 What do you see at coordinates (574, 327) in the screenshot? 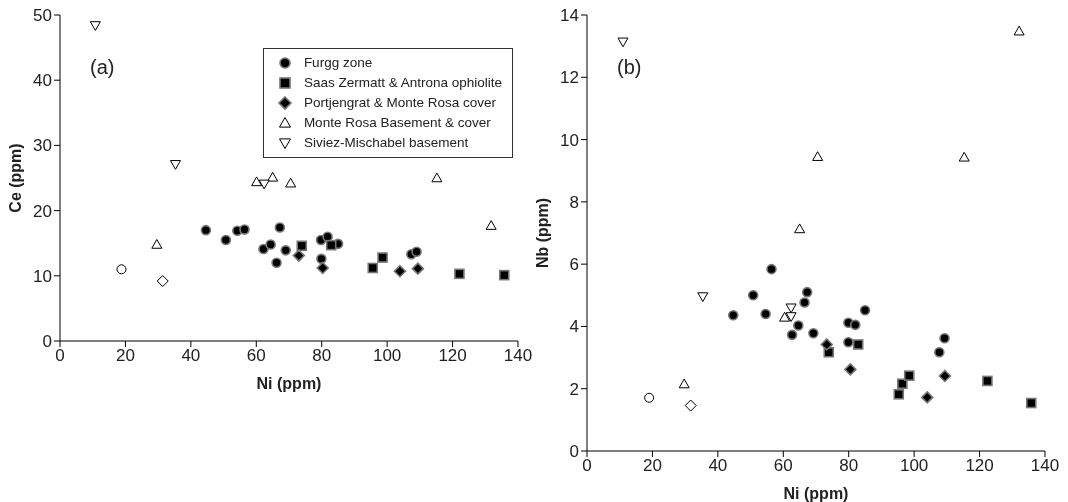
I see `y-tick-label: 4` at bounding box center [574, 327].